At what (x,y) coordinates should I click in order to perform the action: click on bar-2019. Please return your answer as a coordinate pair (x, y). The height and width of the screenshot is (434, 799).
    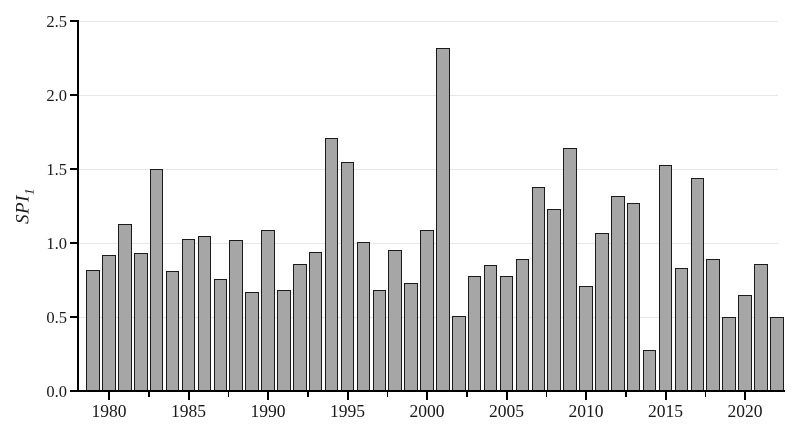
    Looking at the image, I should click on (729, 354).